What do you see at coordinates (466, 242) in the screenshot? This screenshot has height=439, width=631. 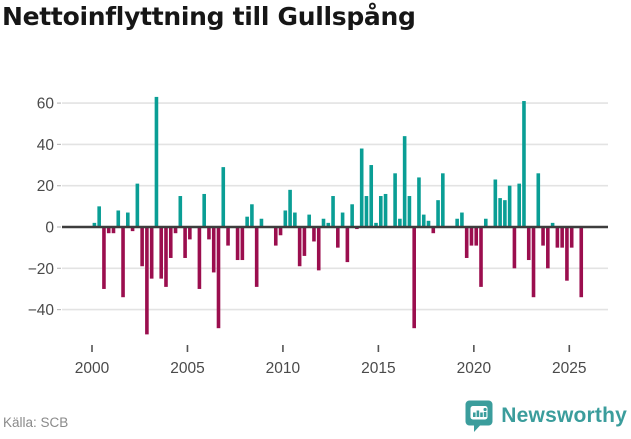 I see `bar-2019-q3` at bounding box center [466, 242].